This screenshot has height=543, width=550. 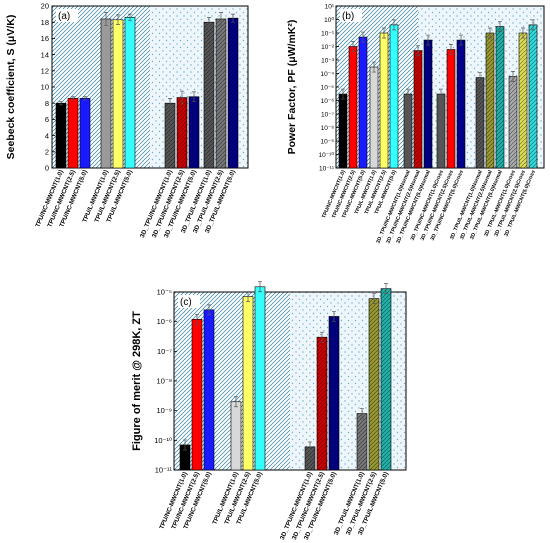 What do you see at coordinates (328, 128) in the screenshot?
I see `y-tick-label: 10⁻⁸` at bounding box center [328, 128].